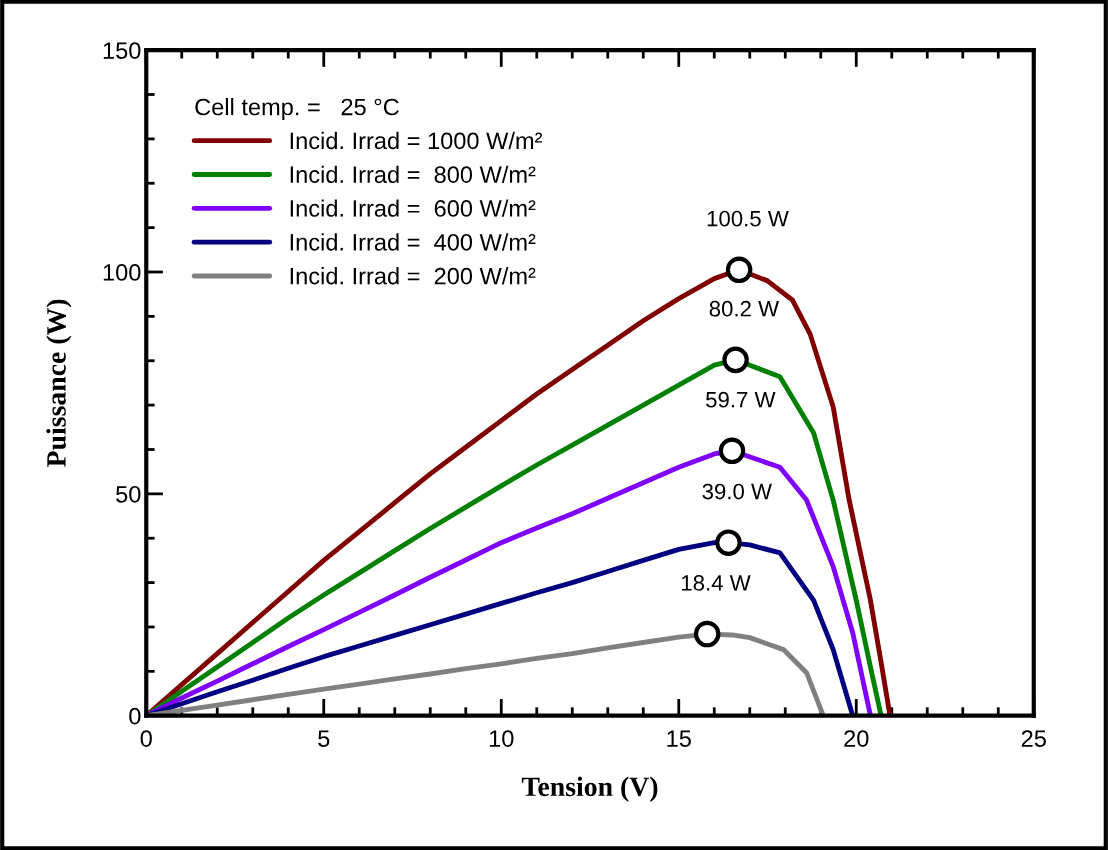  Describe the element at coordinates (856, 738) in the screenshot. I see `x-tick-label: 20` at that location.